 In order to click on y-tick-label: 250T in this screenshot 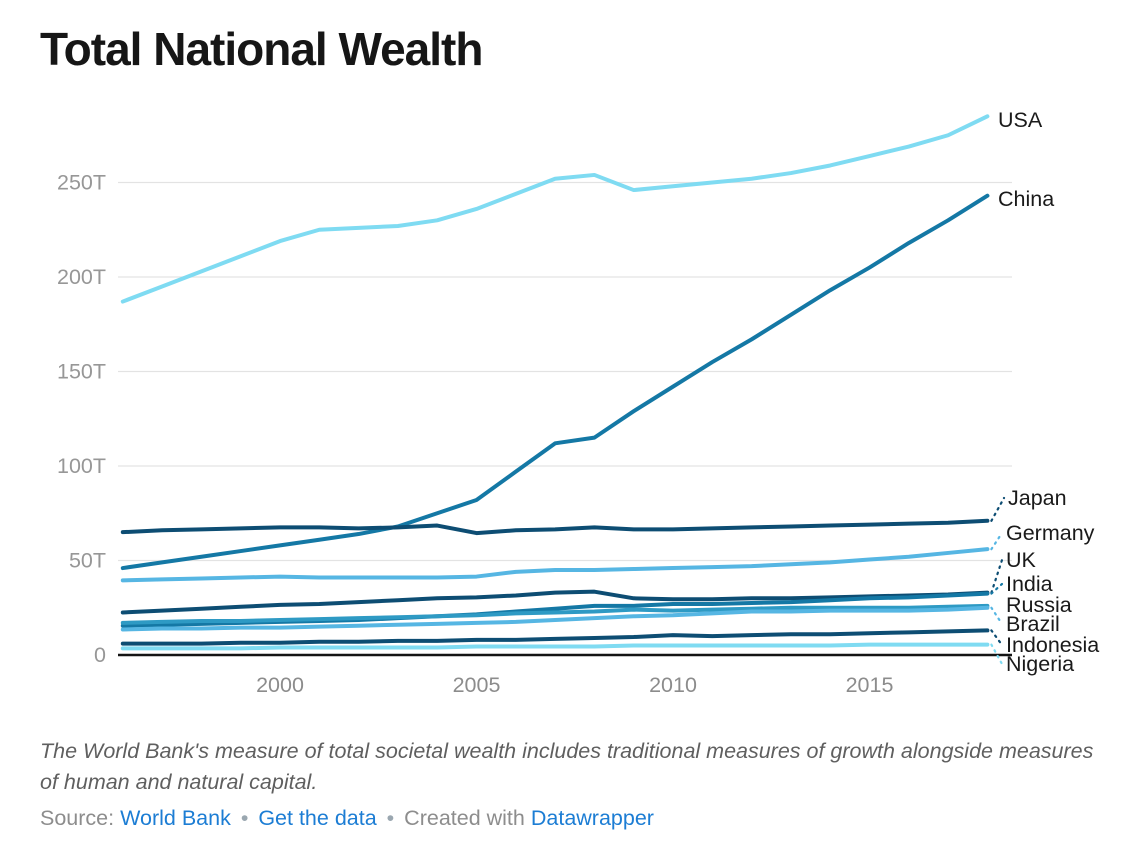, I will do `click(81, 183)`.